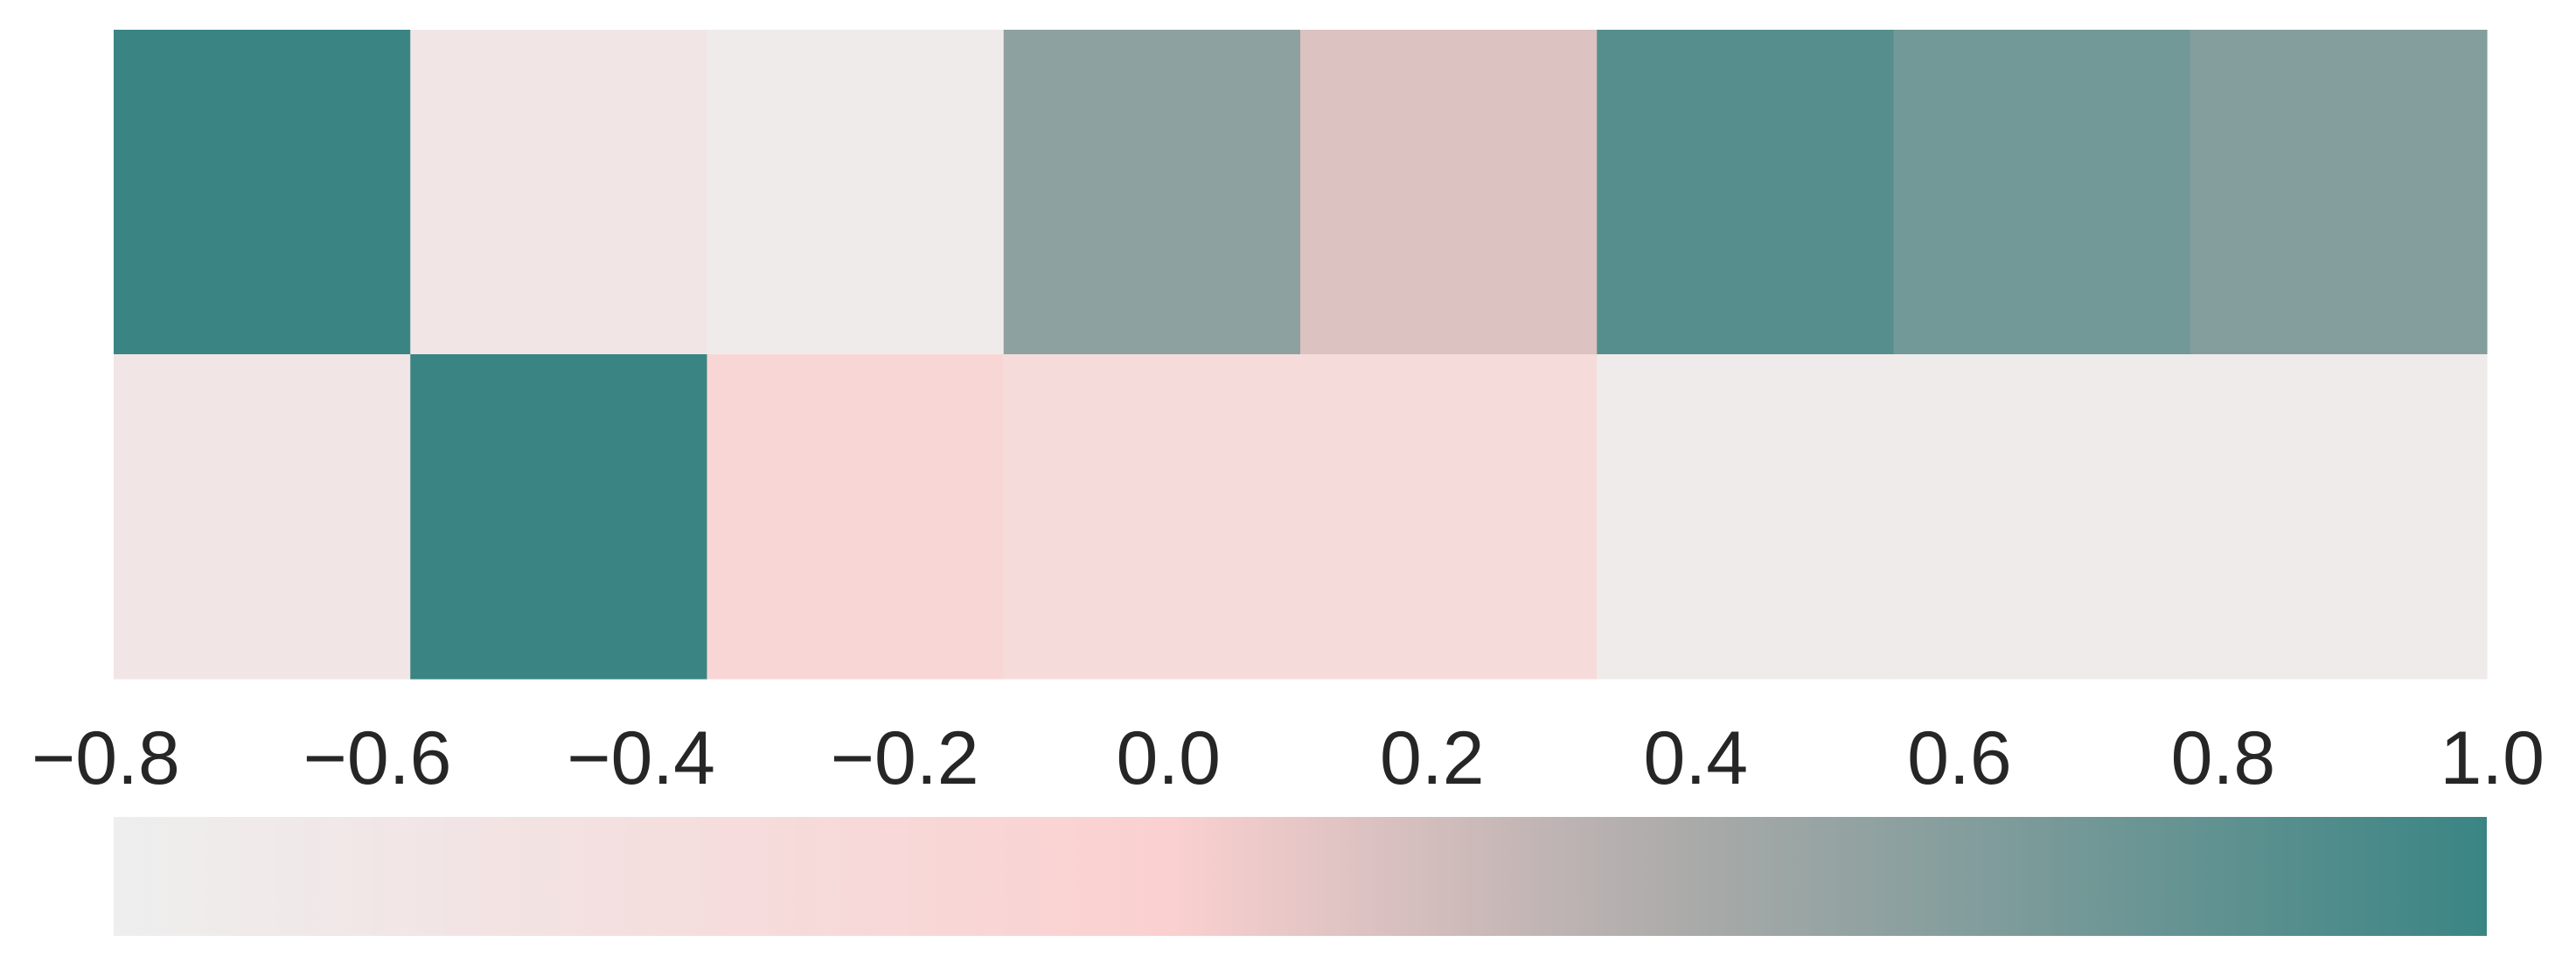  What do you see at coordinates (1746, 517) in the screenshot?
I see `heatmap-cell-r1-c5` at bounding box center [1746, 517].